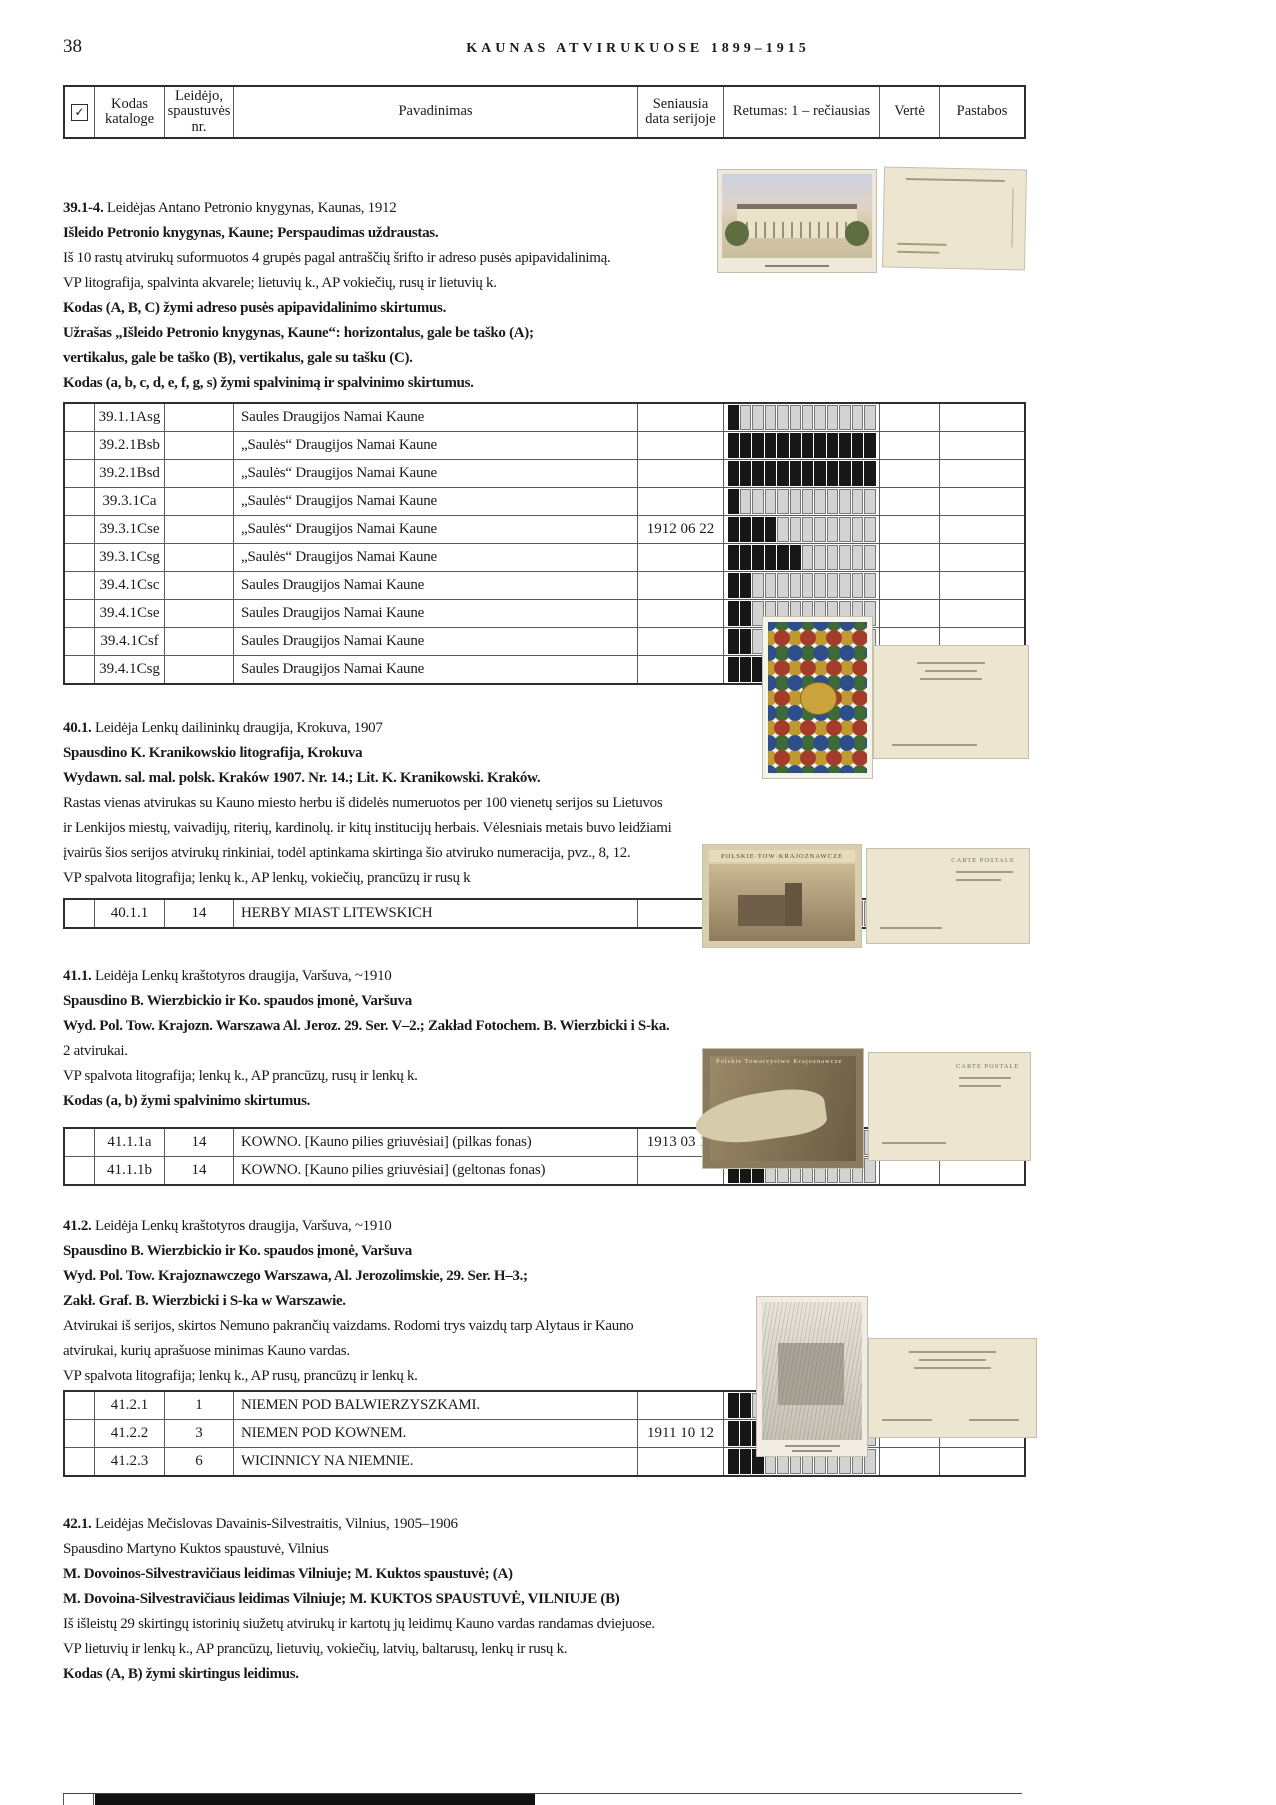 Image resolution: width=1276 pixels, height=1805 pixels. I want to click on cell-title: Saules Draugijos Namai Kaune, so click(436, 613).